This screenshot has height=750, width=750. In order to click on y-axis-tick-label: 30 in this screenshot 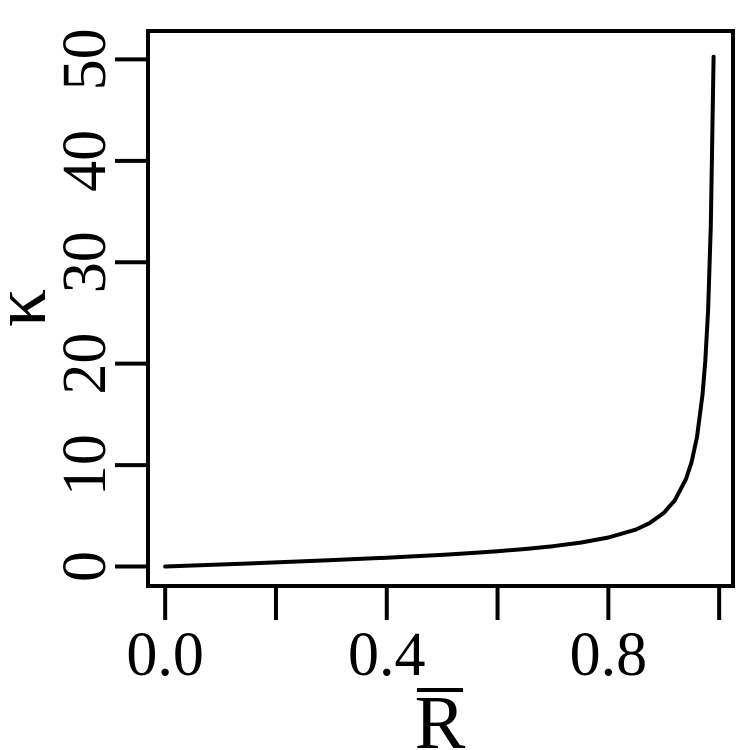, I will do `click(85, 262)`.